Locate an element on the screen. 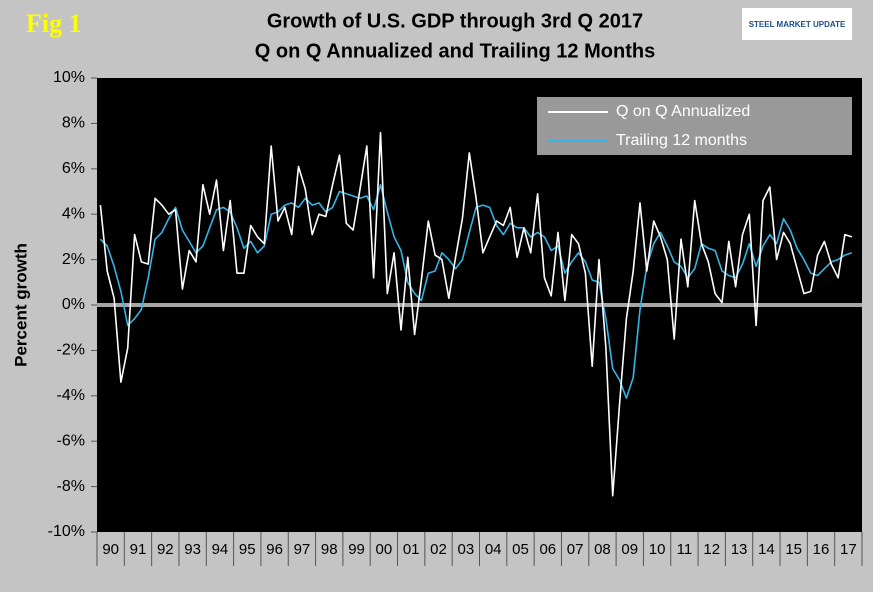 This screenshot has height=592, width=873. x-tick-label: 10 is located at coordinates (657, 549).